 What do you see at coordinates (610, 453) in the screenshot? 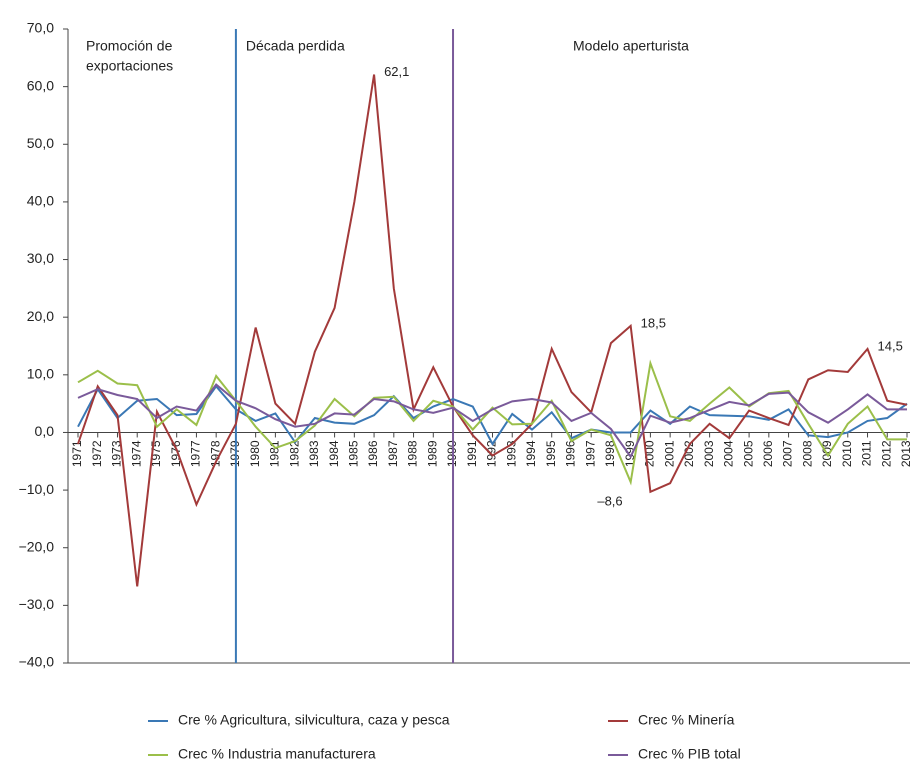
I see `x-tick-label: 1998` at bounding box center [610, 453].